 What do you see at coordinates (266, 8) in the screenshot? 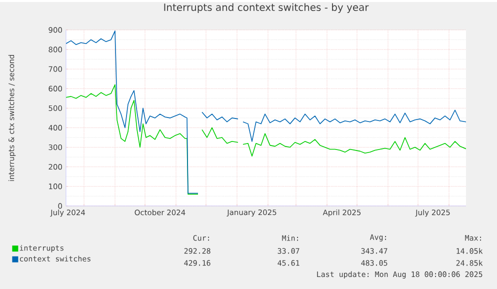
I see `chart-title: Interrupts and context switches - by year` at bounding box center [266, 8].